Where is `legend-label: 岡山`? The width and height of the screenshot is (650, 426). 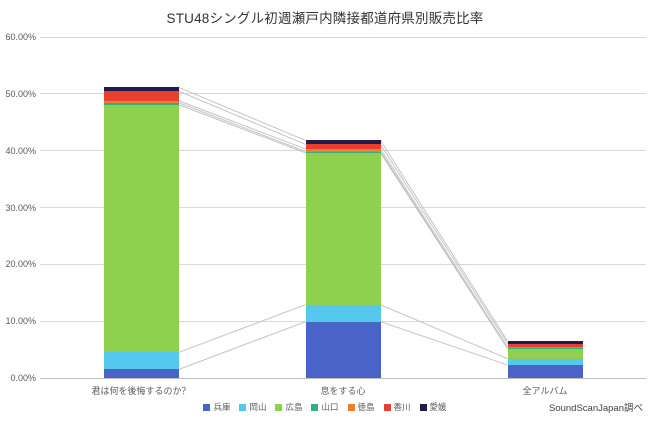 legend-label: 岡山 is located at coordinates (258, 407).